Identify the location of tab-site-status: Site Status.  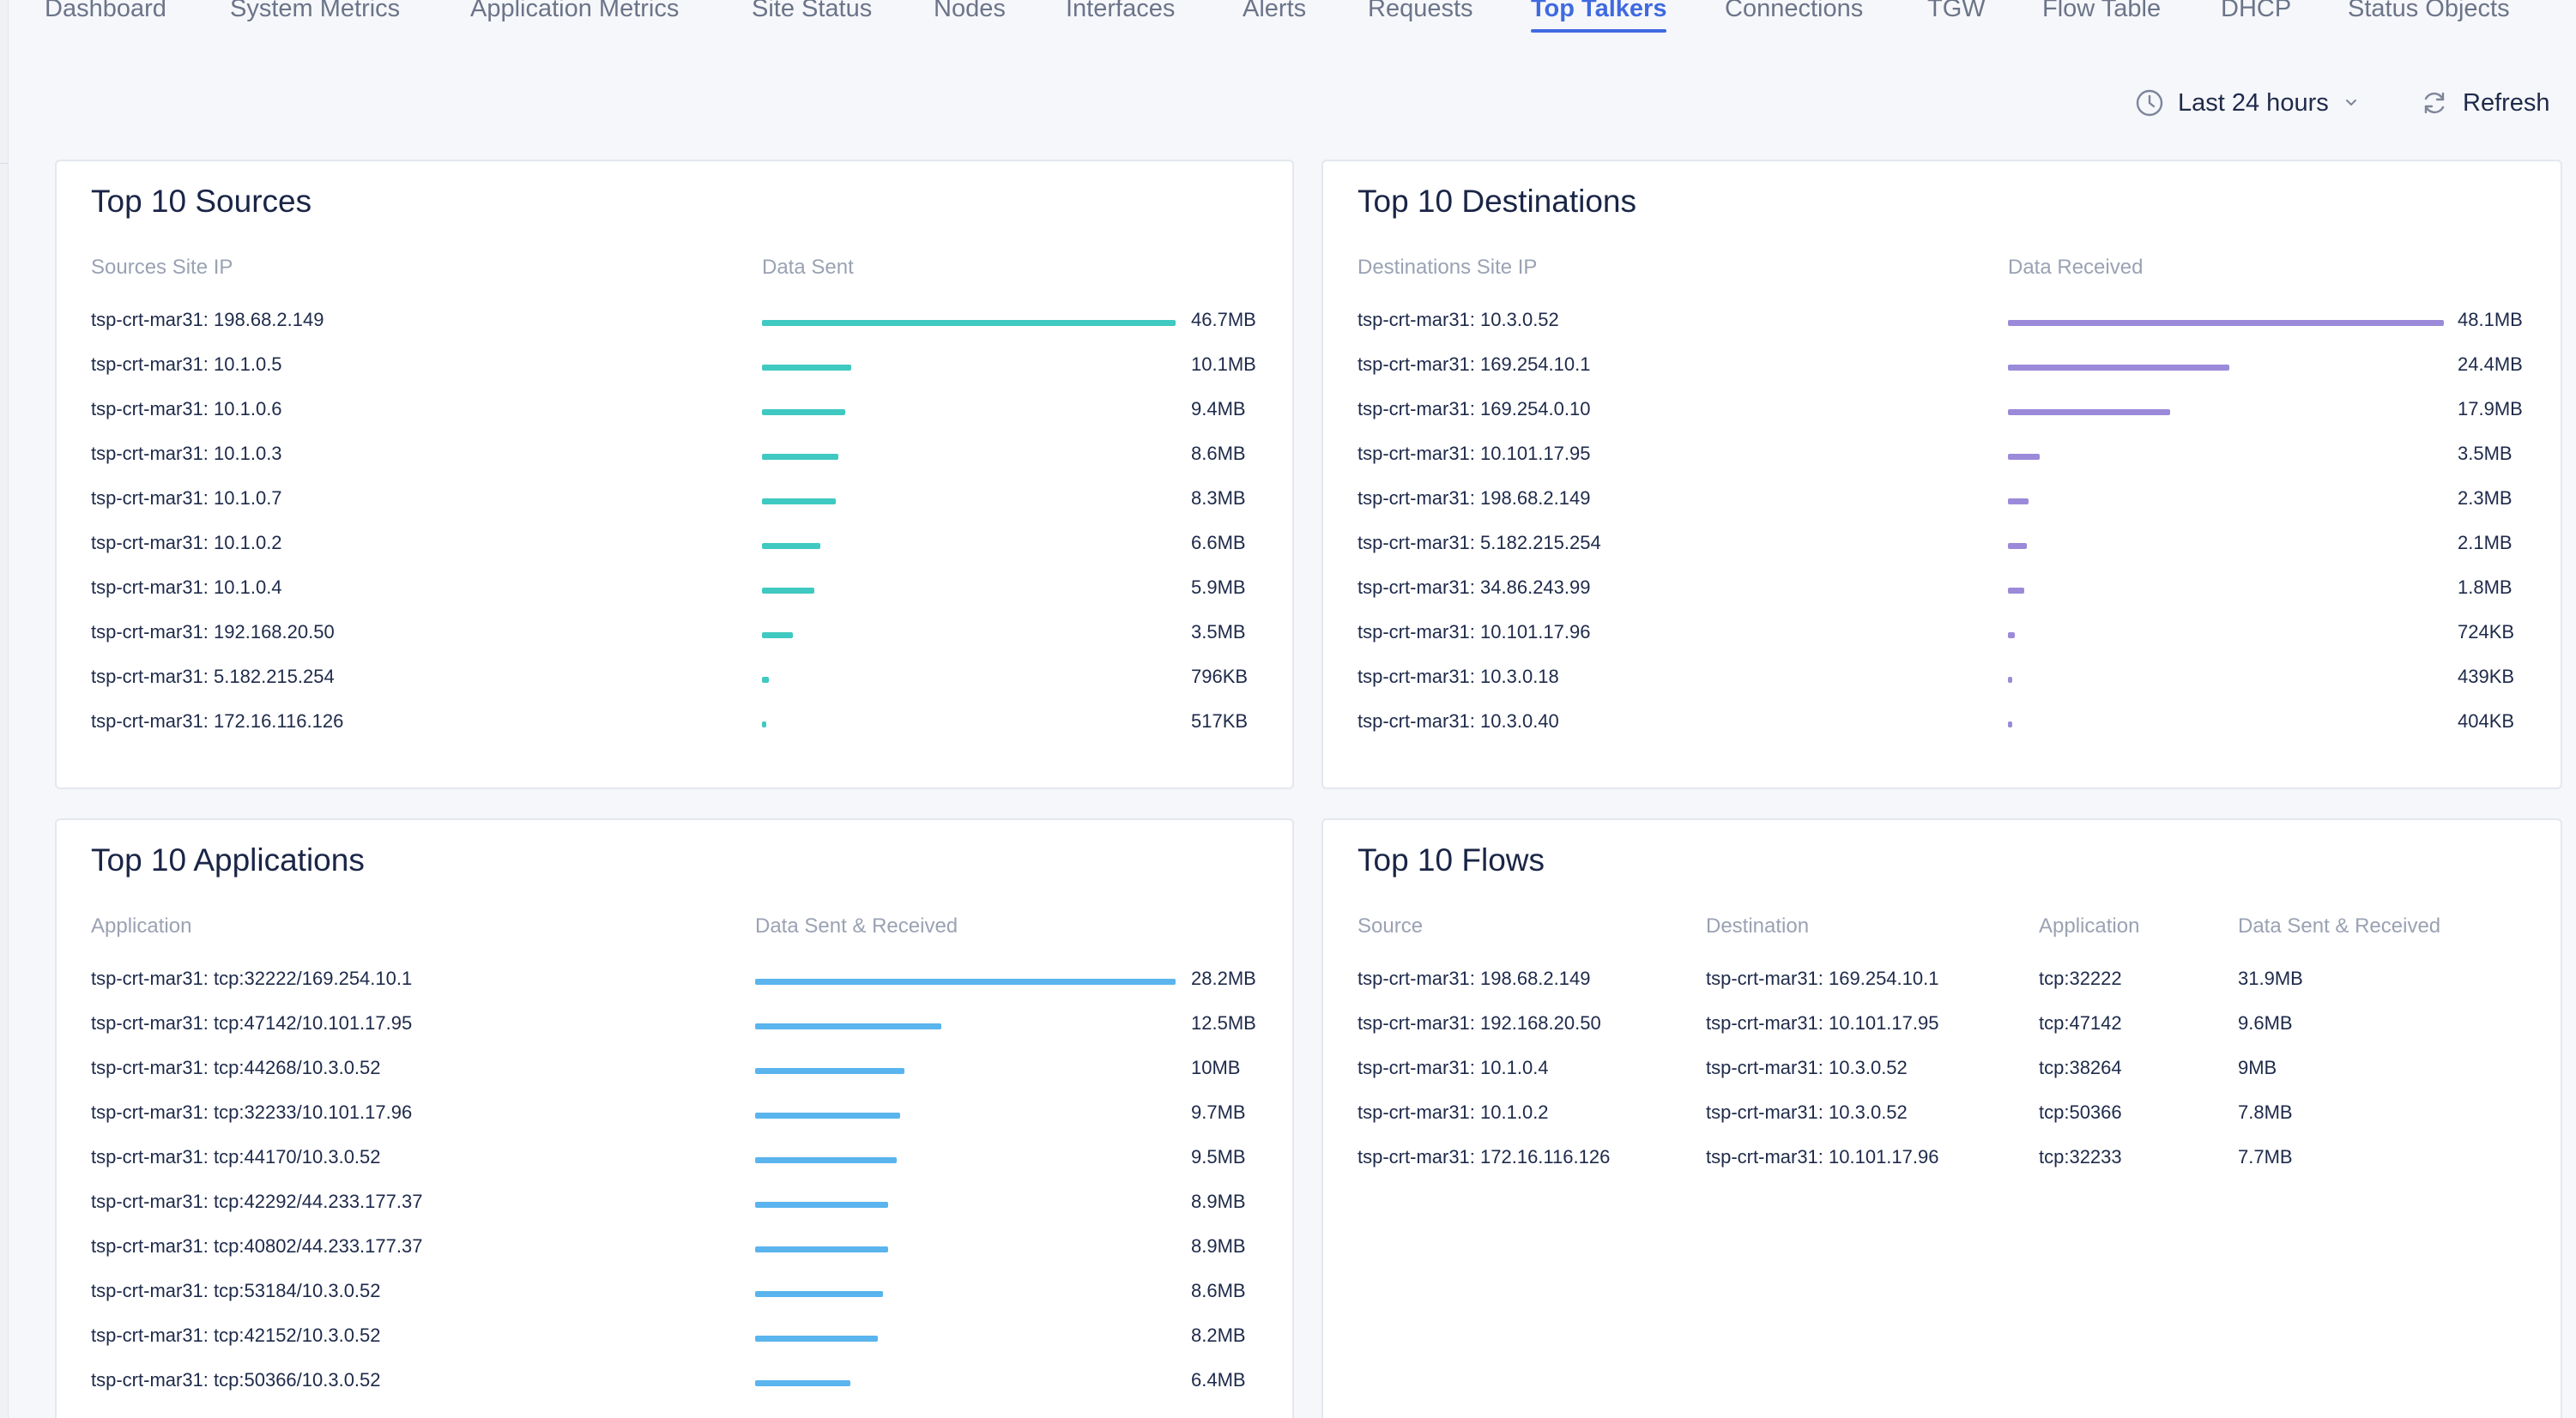
(812, 11).